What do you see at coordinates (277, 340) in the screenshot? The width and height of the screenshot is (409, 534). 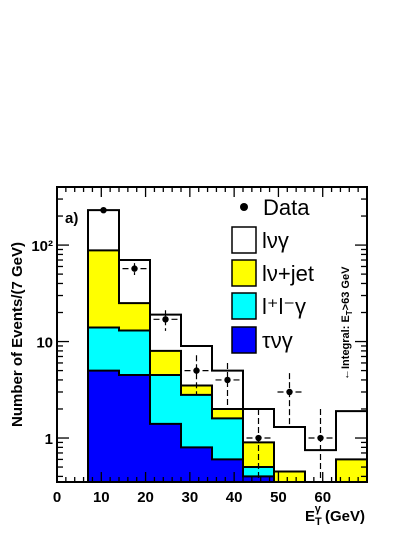 I see `legend-label-4: τνγ` at bounding box center [277, 340].